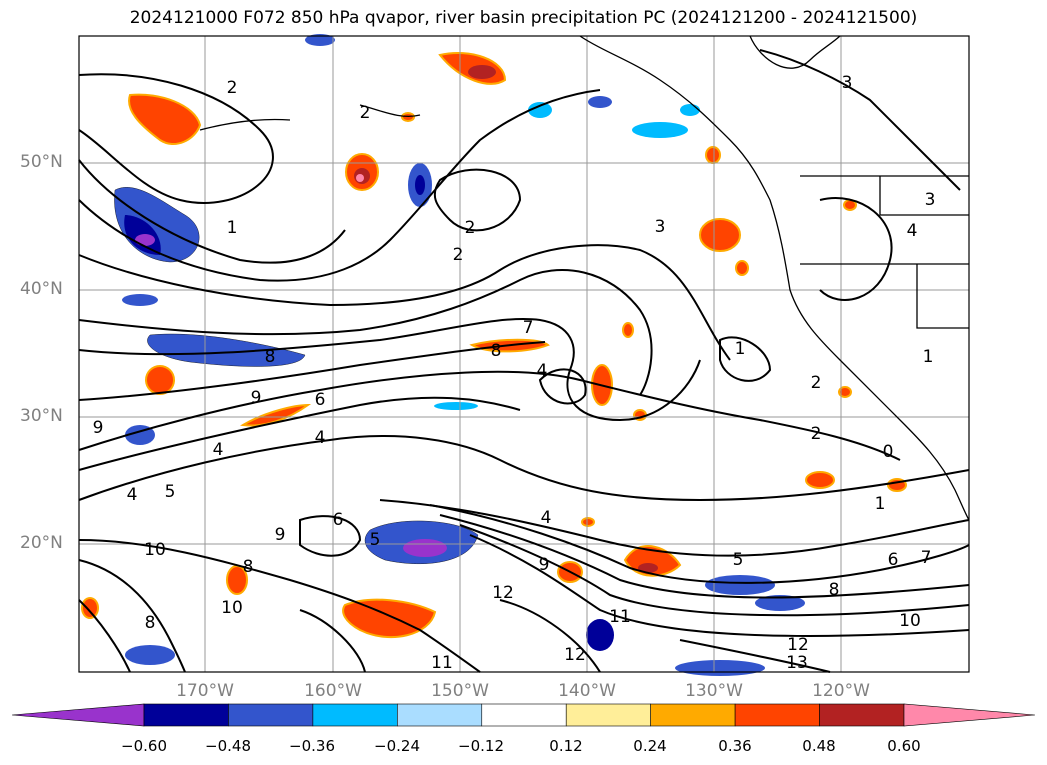 This screenshot has height=765, width=1047. Describe the element at coordinates (797, 663) in the screenshot. I see `contour-label: 13` at that location.